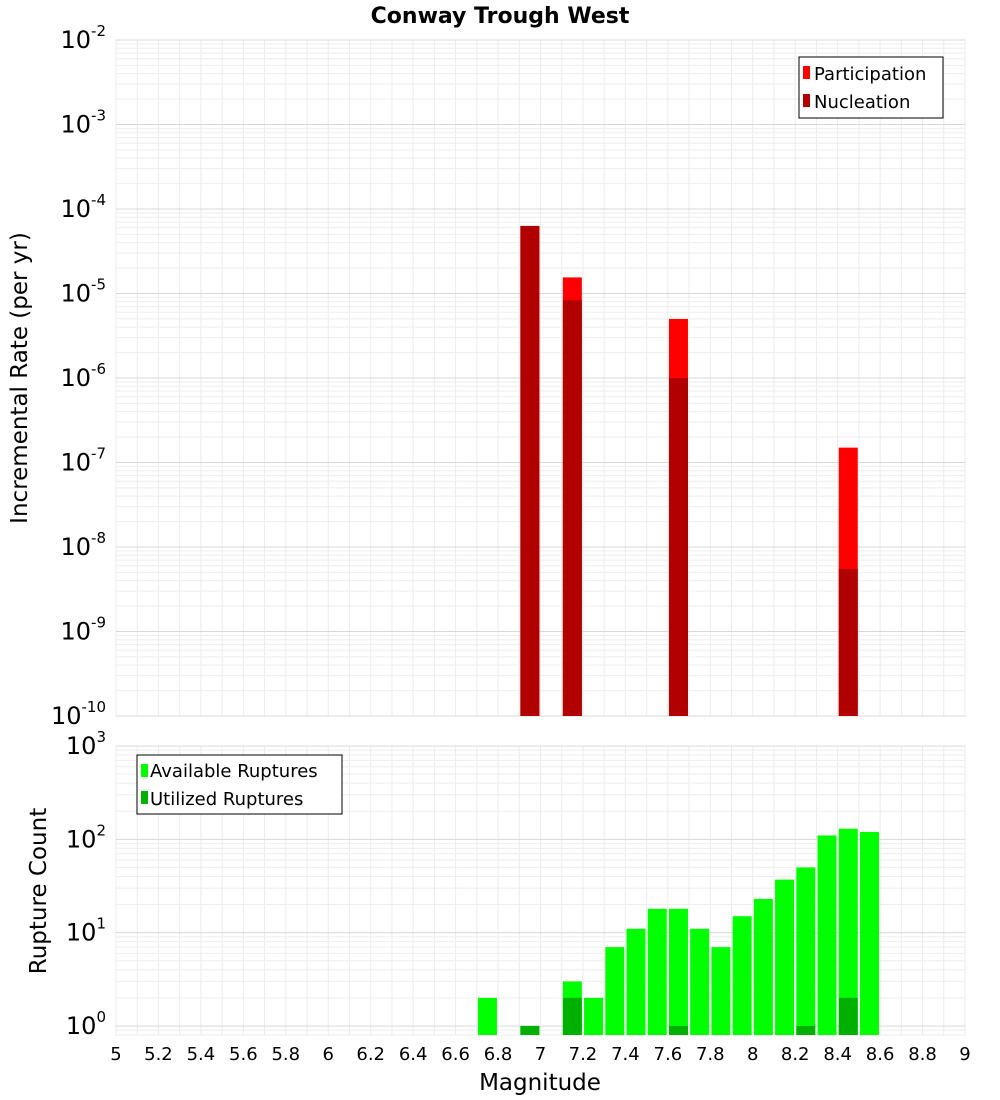 The width and height of the screenshot is (1000, 1100). I want to click on legend-swatch-participation, so click(806, 72).